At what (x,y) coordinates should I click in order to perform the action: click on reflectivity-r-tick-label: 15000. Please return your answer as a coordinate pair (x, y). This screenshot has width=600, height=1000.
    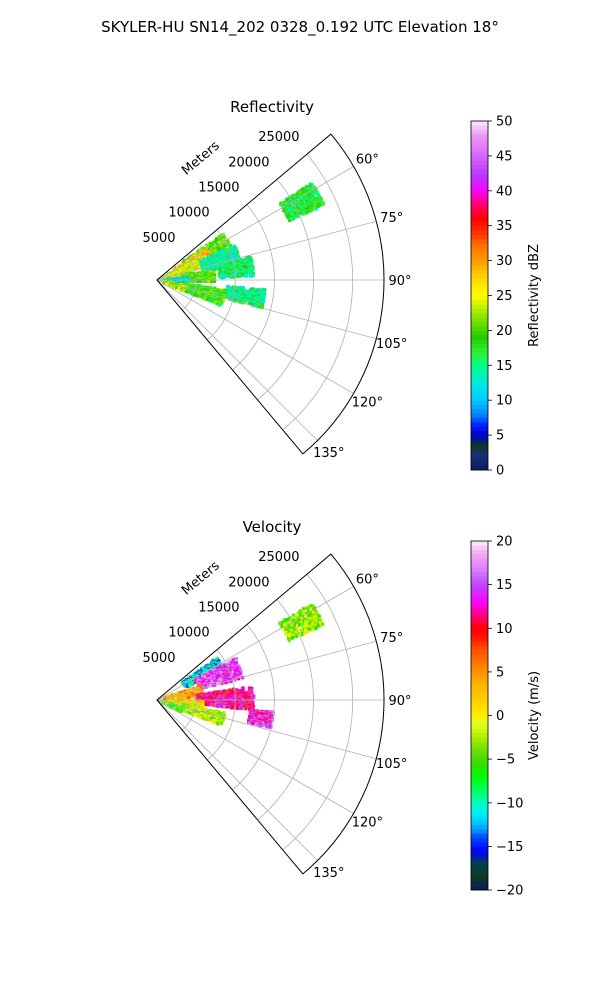
    Looking at the image, I should click on (218, 188).